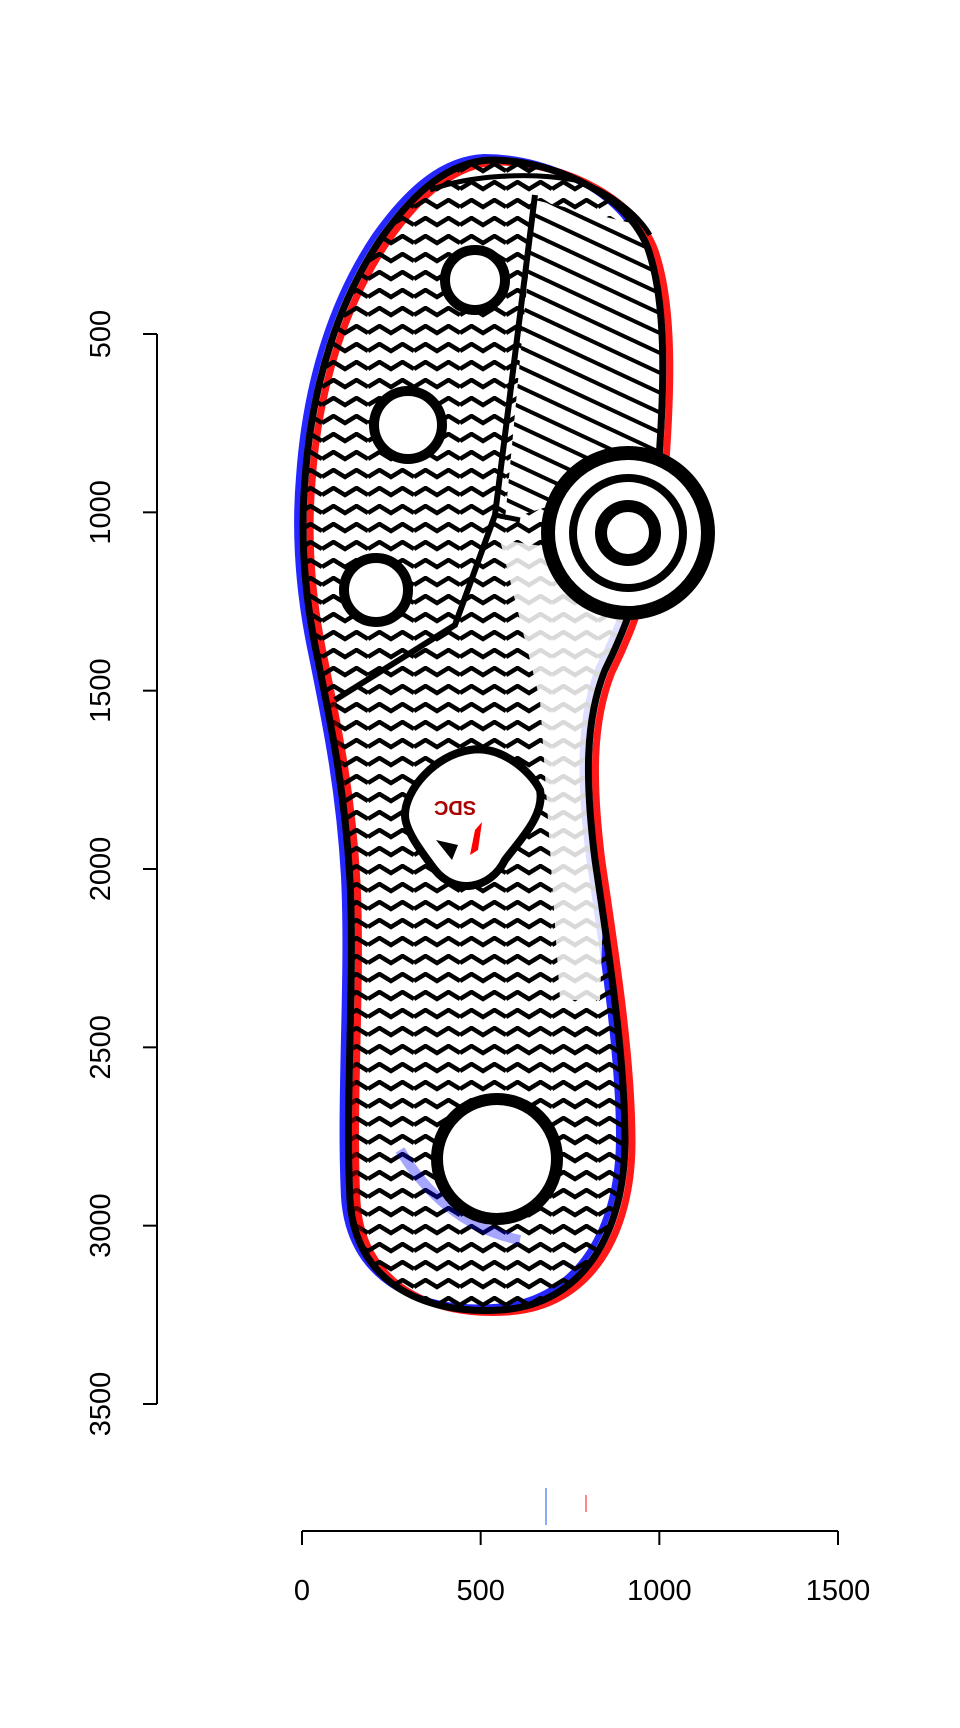 The height and width of the screenshot is (1728, 960). What do you see at coordinates (302, 1591) in the screenshot?
I see `x-tick-label: 0` at bounding box center [302, 1591].